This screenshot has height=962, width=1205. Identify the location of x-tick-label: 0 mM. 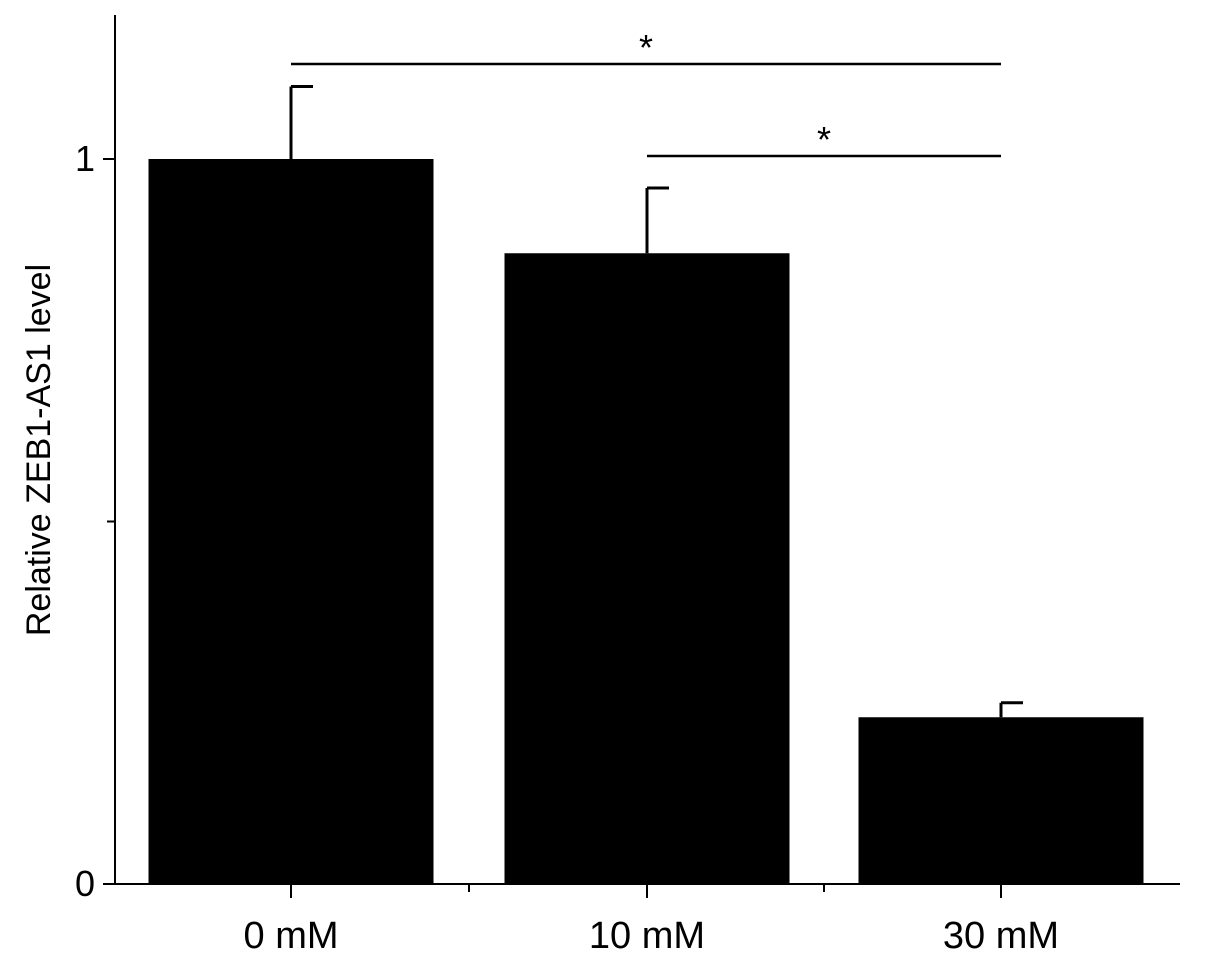
(291, 936).